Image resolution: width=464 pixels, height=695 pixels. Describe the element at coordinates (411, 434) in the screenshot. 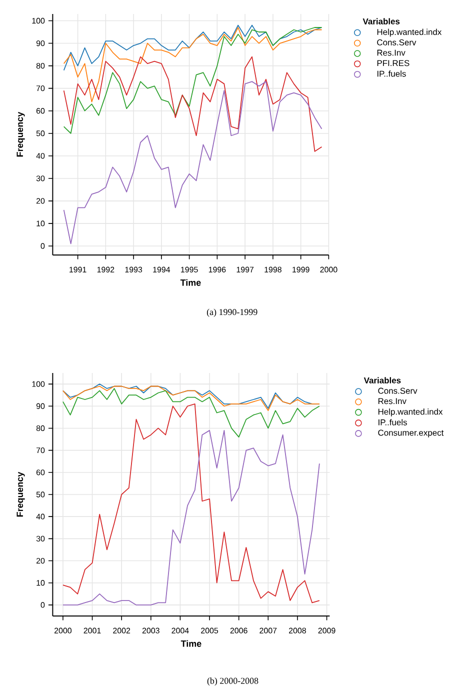

I see `legend-label: Consumer.expect` at that location.